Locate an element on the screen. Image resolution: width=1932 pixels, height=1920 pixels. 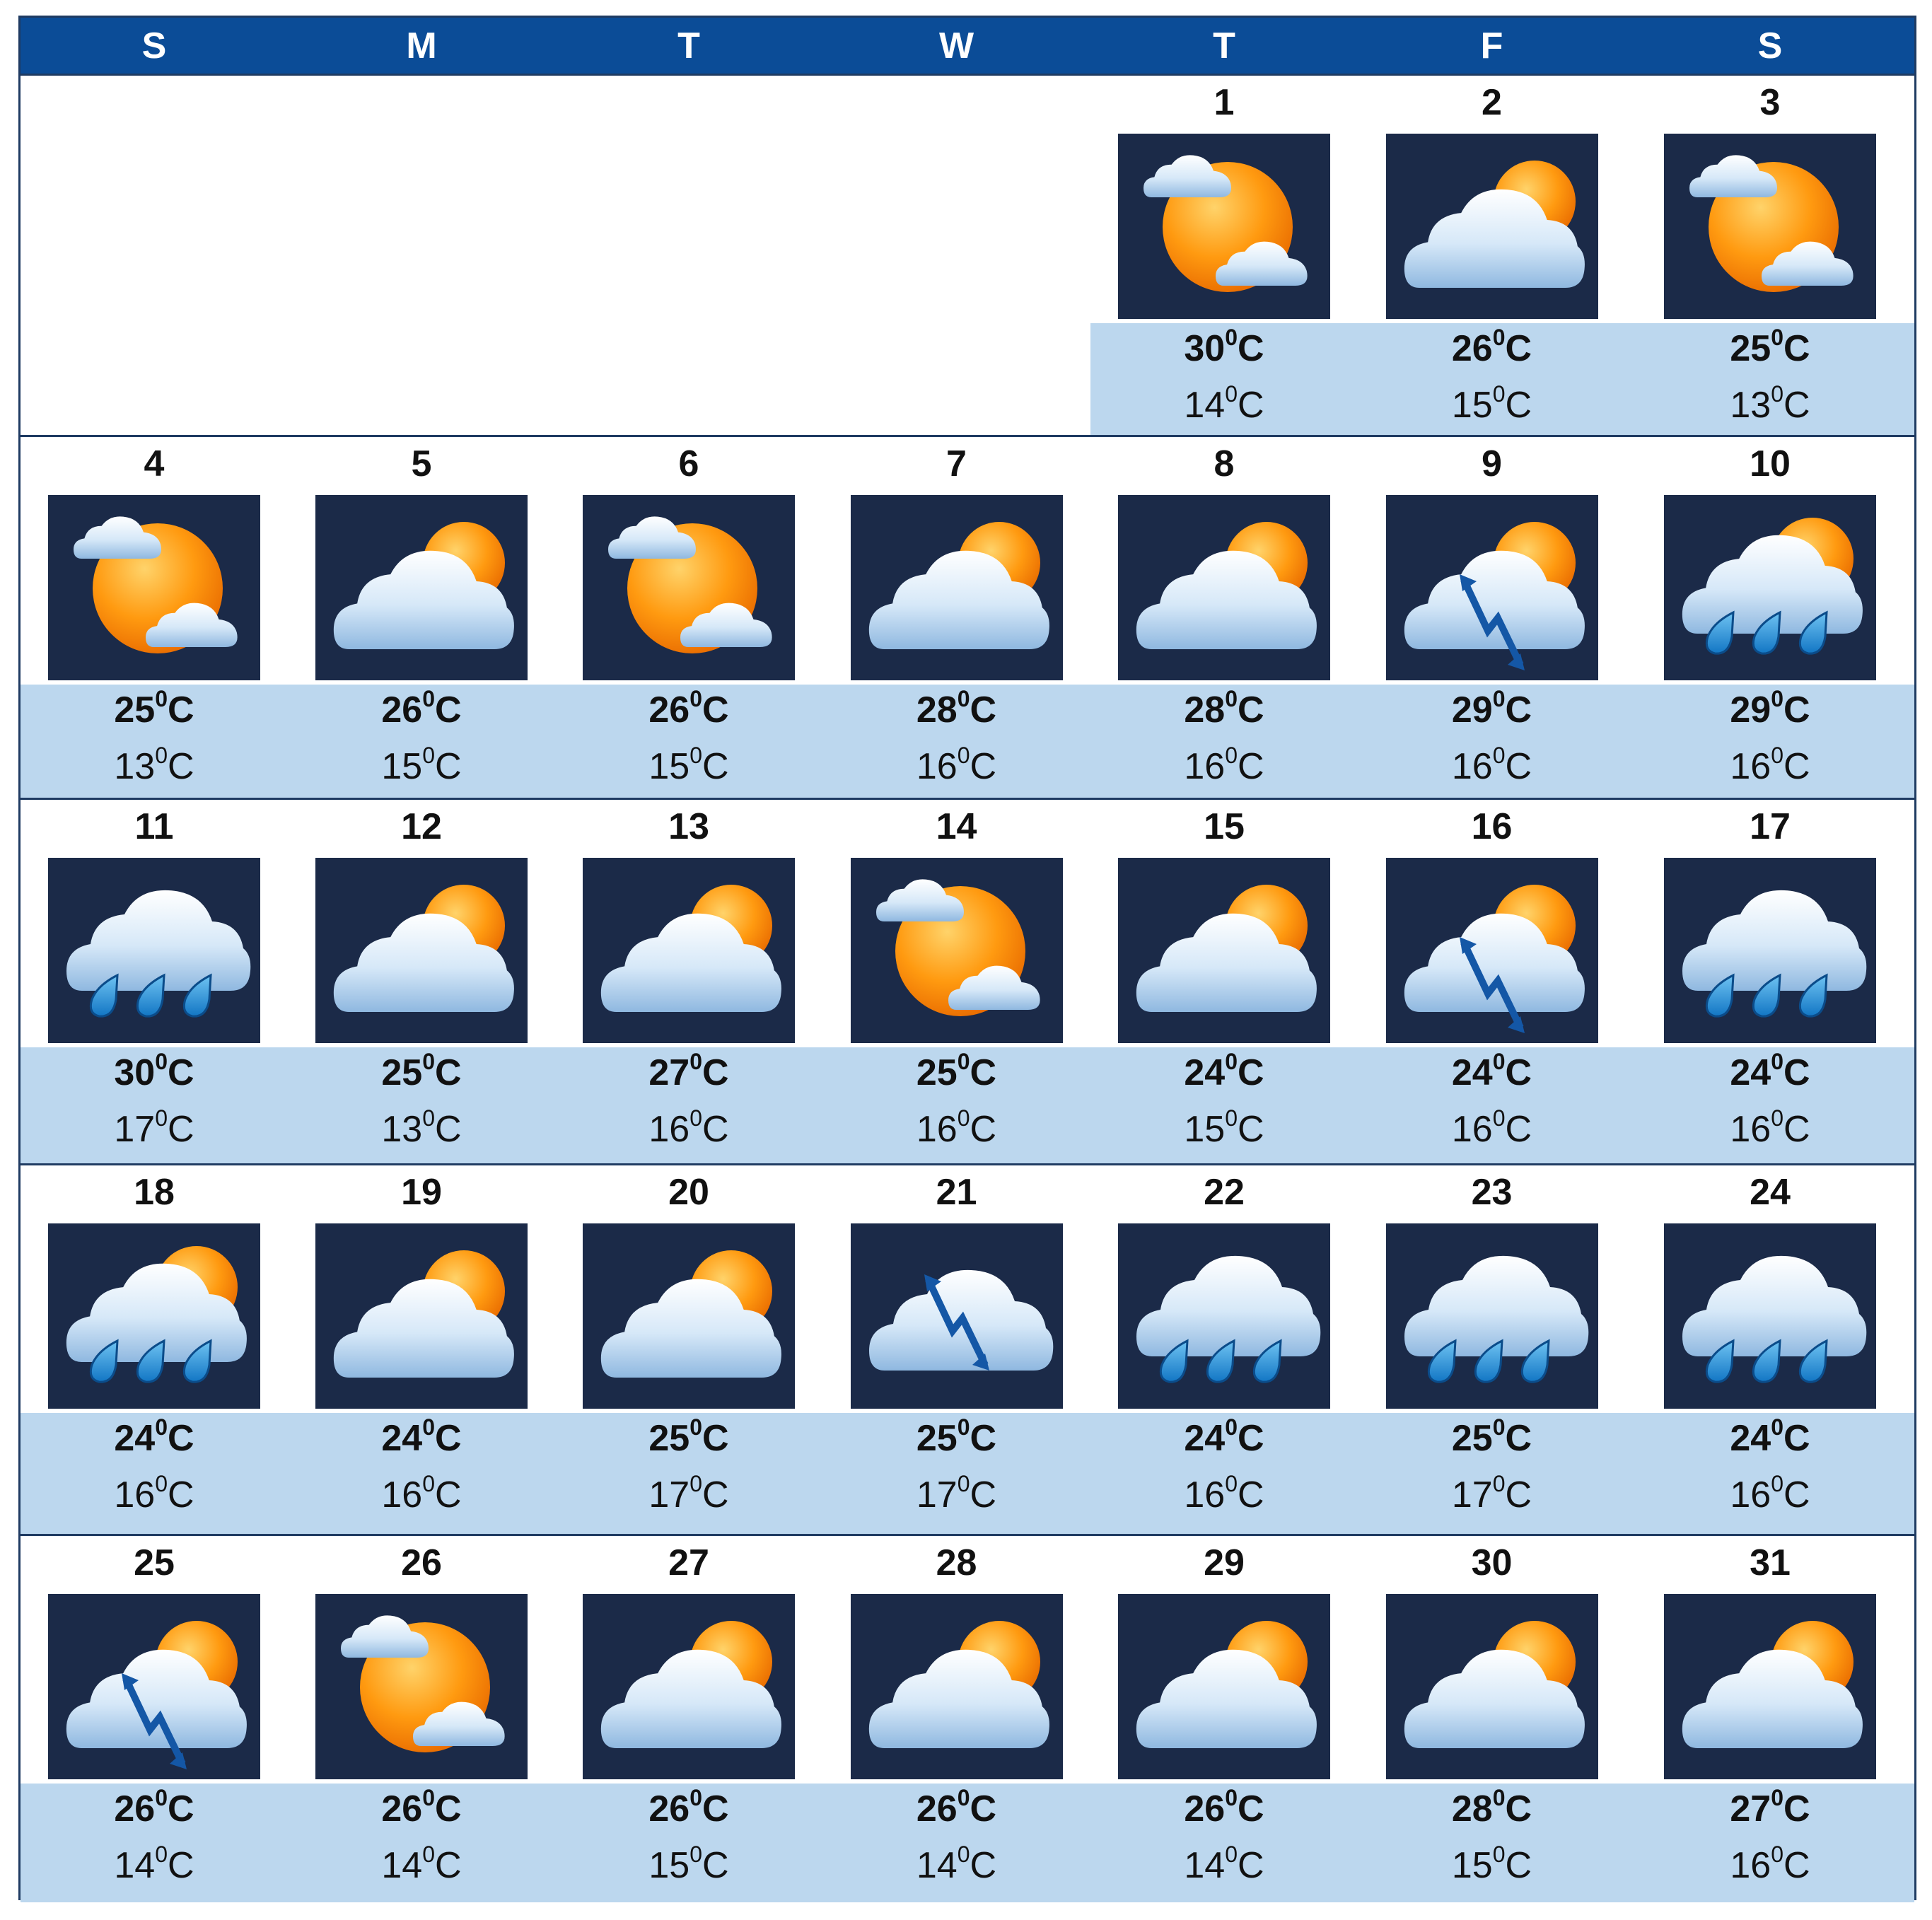
day-cell: 29 260C 140C is located at coordinates (1224, 1719).